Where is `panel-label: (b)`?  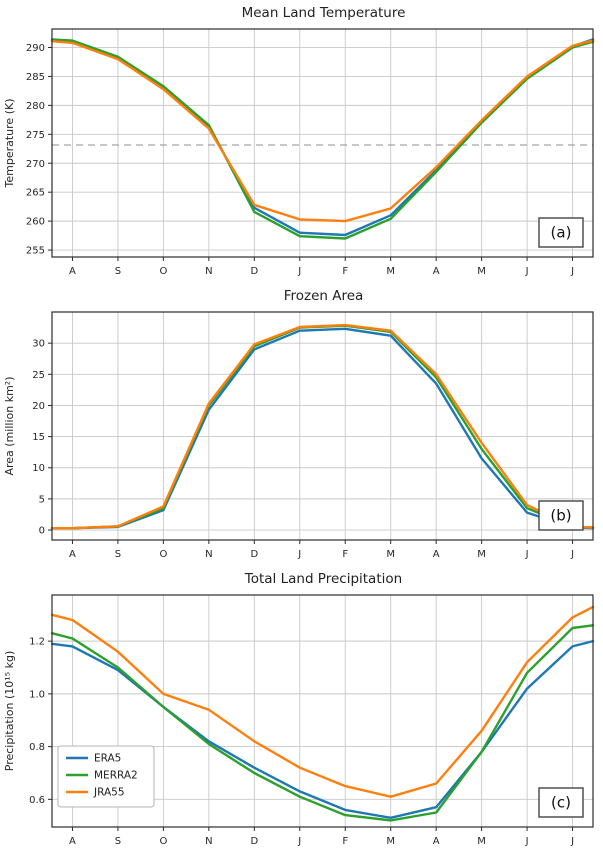 panel-label: (b) is located at coordinates (560, 516).